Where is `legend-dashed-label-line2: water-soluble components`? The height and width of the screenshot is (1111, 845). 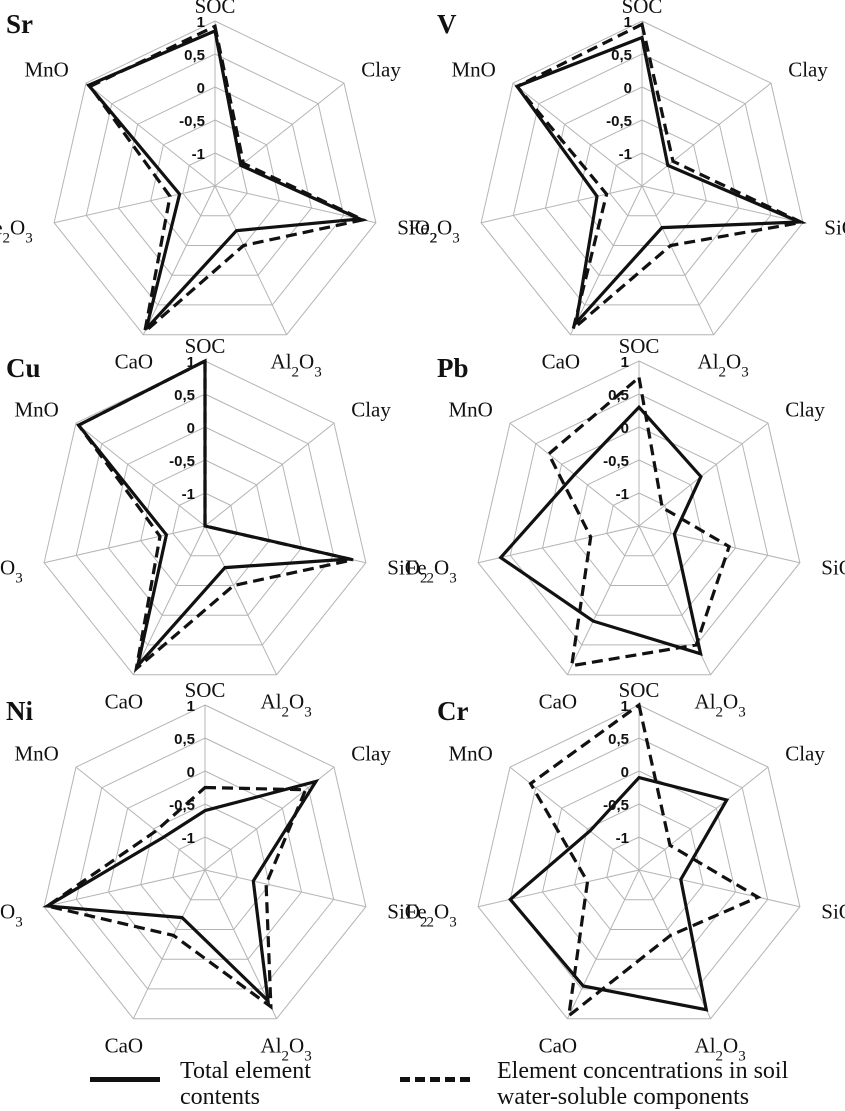
legend-dashed-label-line2: water-soluble components is located at coordinates (623, 1097).